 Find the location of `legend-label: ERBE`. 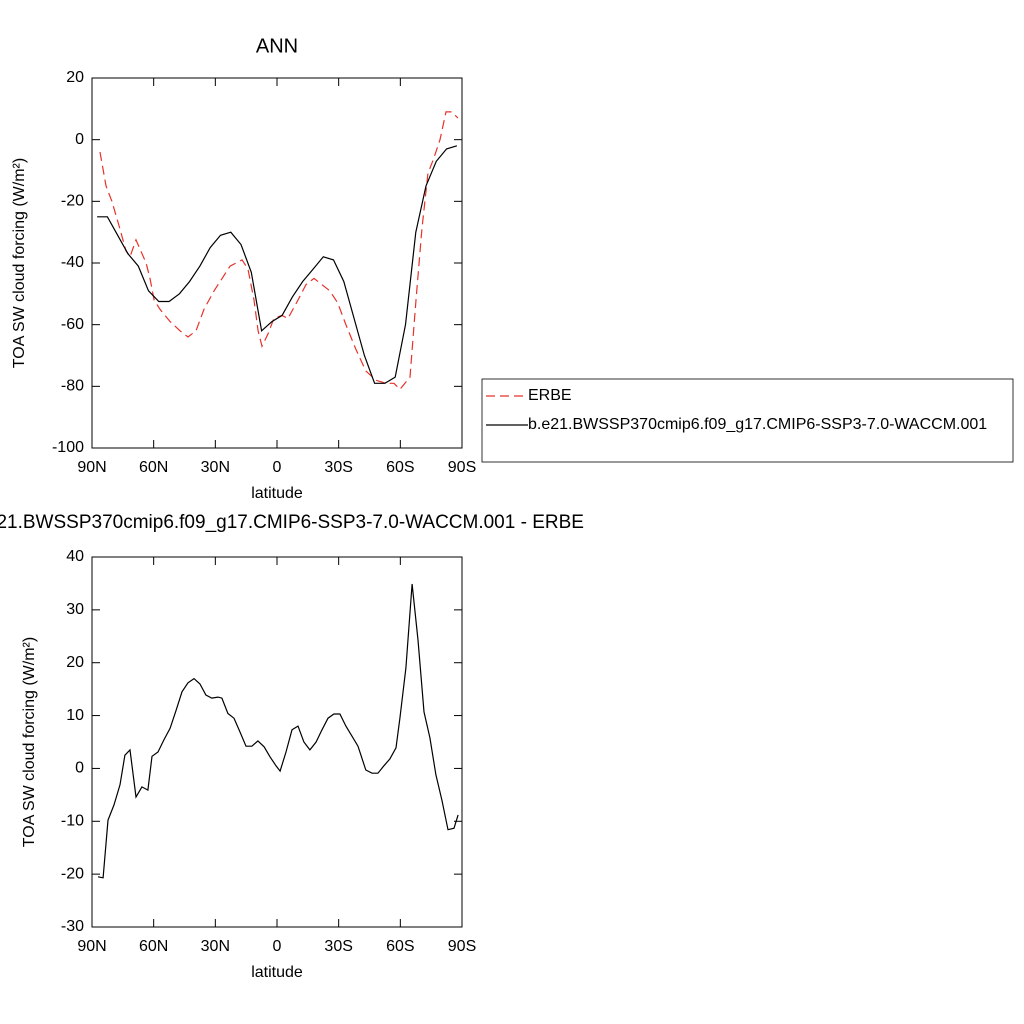

legend-label: ERBE is located at coordinates (550, 395).